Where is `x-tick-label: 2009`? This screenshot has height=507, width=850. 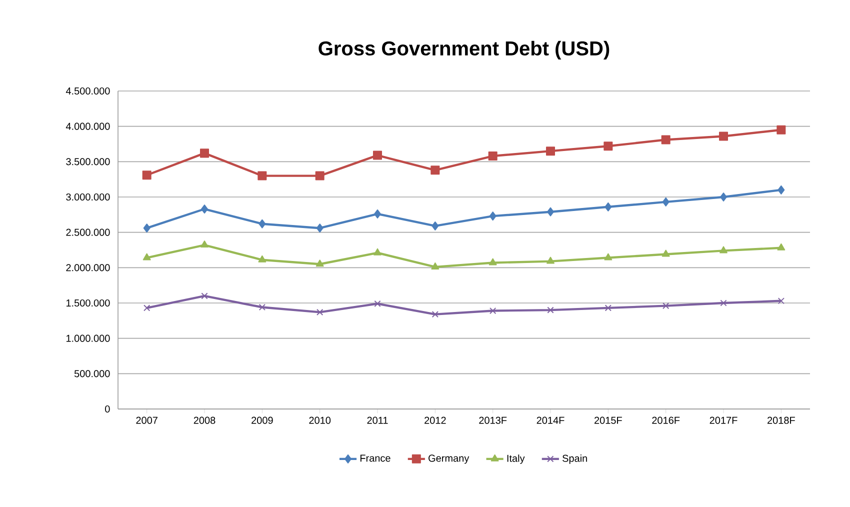
x-tick-label: 2009 is located at coordinates (262, 420).